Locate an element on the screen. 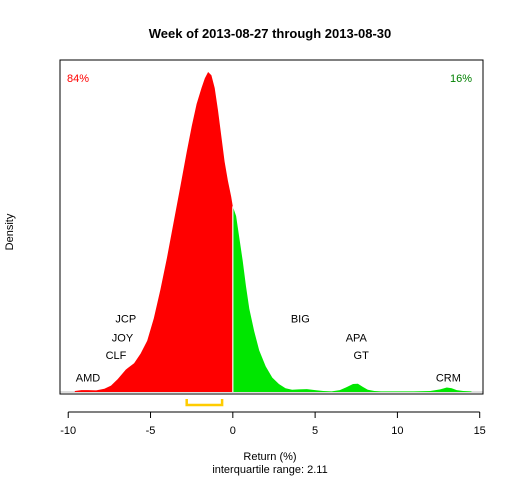  x-tick-label: -10 is located at coordinates (68, 431).